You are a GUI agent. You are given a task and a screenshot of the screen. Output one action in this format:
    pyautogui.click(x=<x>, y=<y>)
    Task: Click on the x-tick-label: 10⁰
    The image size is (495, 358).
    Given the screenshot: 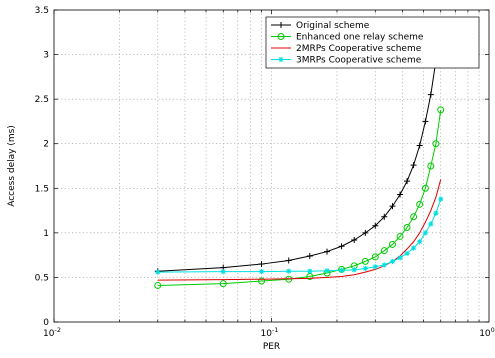 What is the action you would take?
    pyautogui.click(x=487, y=332)
    